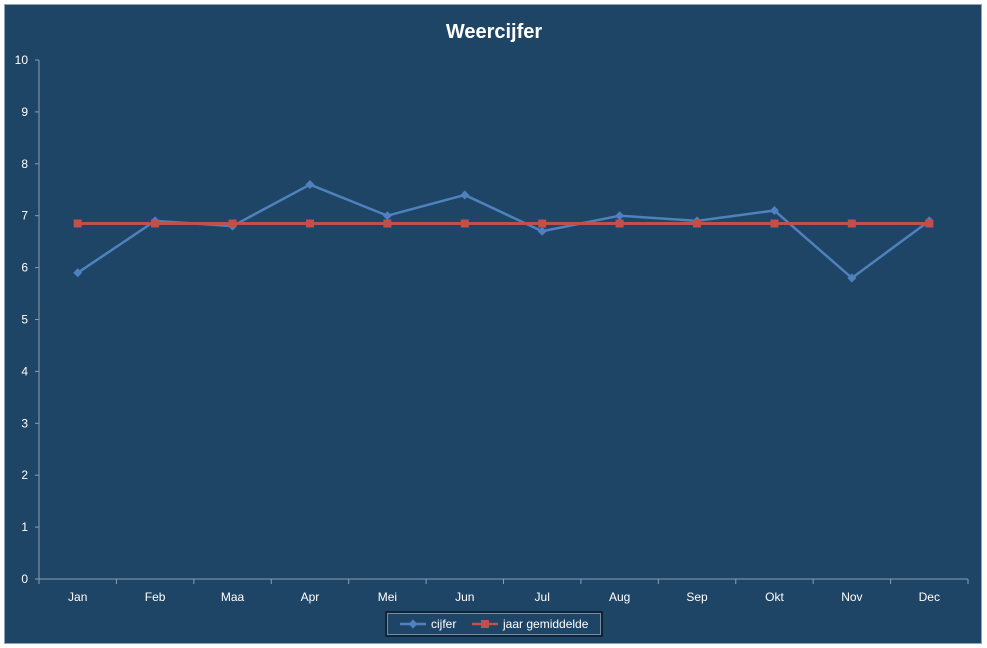 This screenshot has width=987, height=648. What do you see at coordinates (24, 371) in the screenshot?
I see `y-tick-label: 4` at bounding box center [24, 371].